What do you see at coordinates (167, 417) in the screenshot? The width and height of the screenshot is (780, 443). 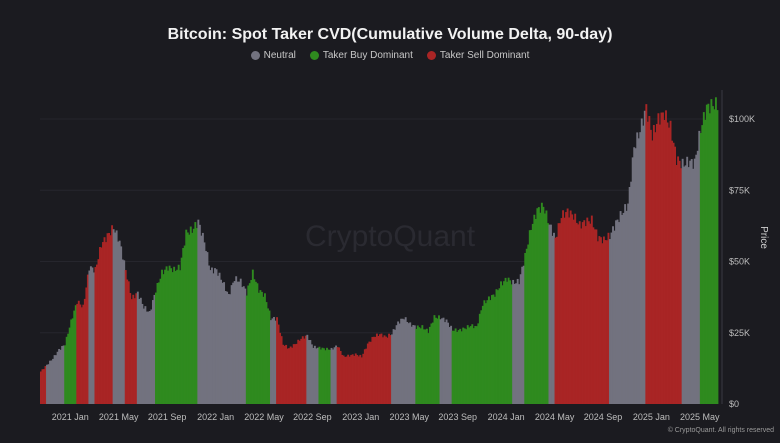 I see `x-tick-label: 2021 Sep` at bounding box center [167, 417].